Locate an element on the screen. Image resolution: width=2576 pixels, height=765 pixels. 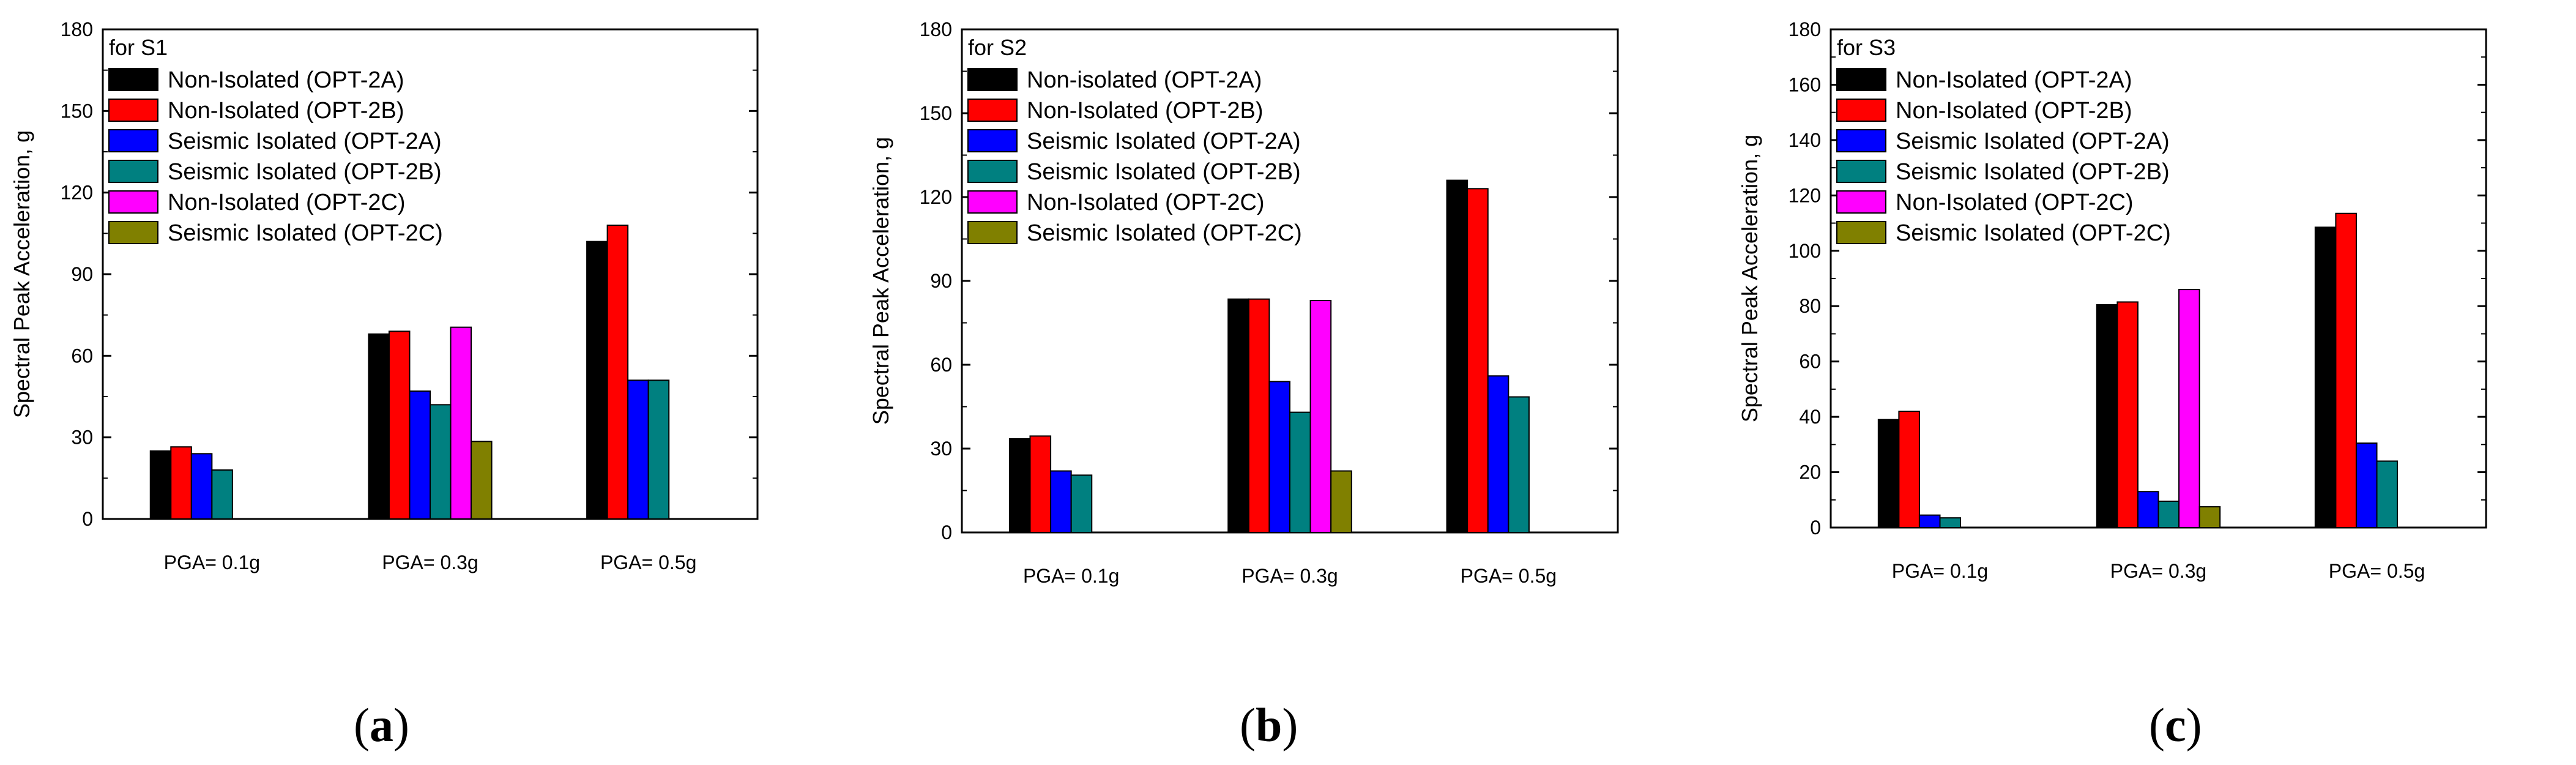
y-tick-label: 140 is located at coordinates (1805, 140).